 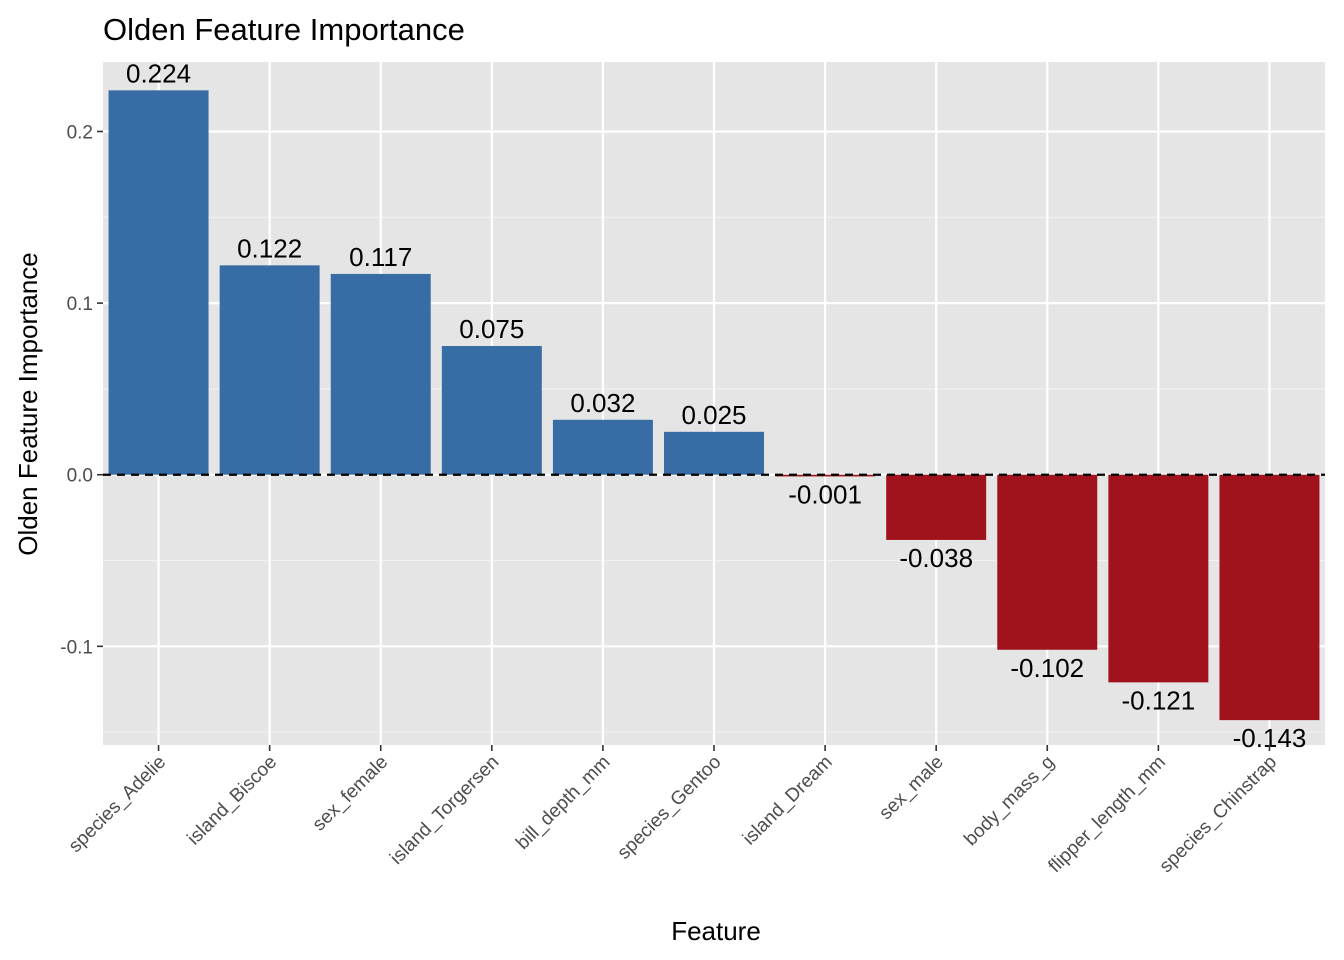 What do you see at coordinates (1218, 814) in the screenshot?
I see `x-tick-label: species_Chinstrap` at bounding box center [1218, 814].